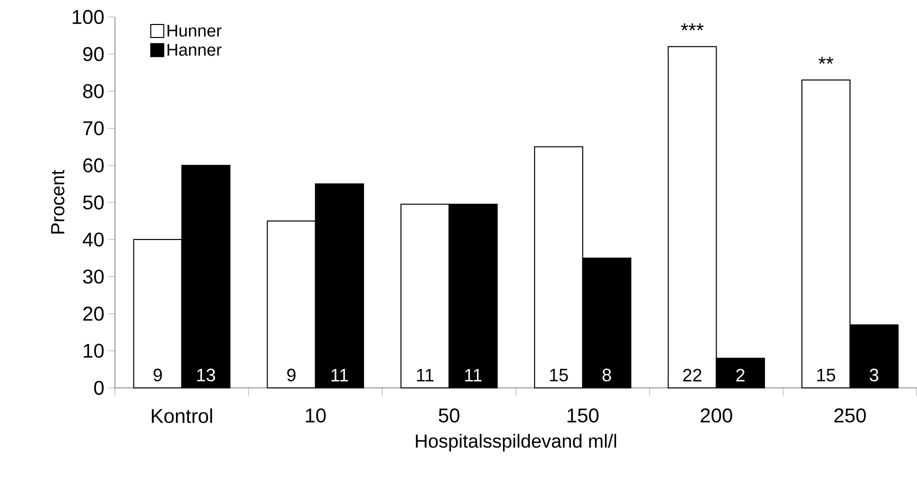 Image resolution: width=917 pixels, height=489 pixels. What do you see at coordinates (206, 375) in the screenshot?
I see `annotation: 13` at bounding box center [206, 375].